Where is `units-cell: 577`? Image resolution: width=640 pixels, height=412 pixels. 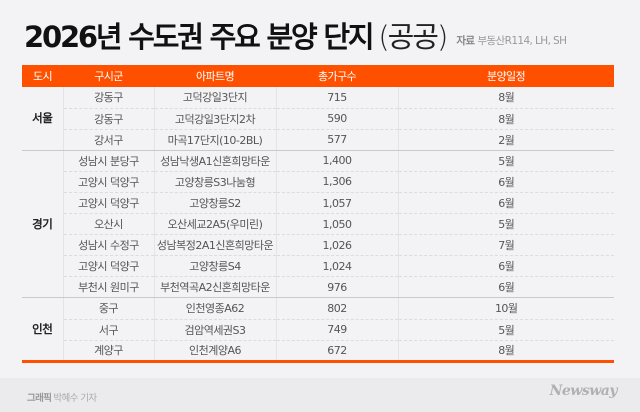
units-cell: 577 is located at coordinates (336, 140).